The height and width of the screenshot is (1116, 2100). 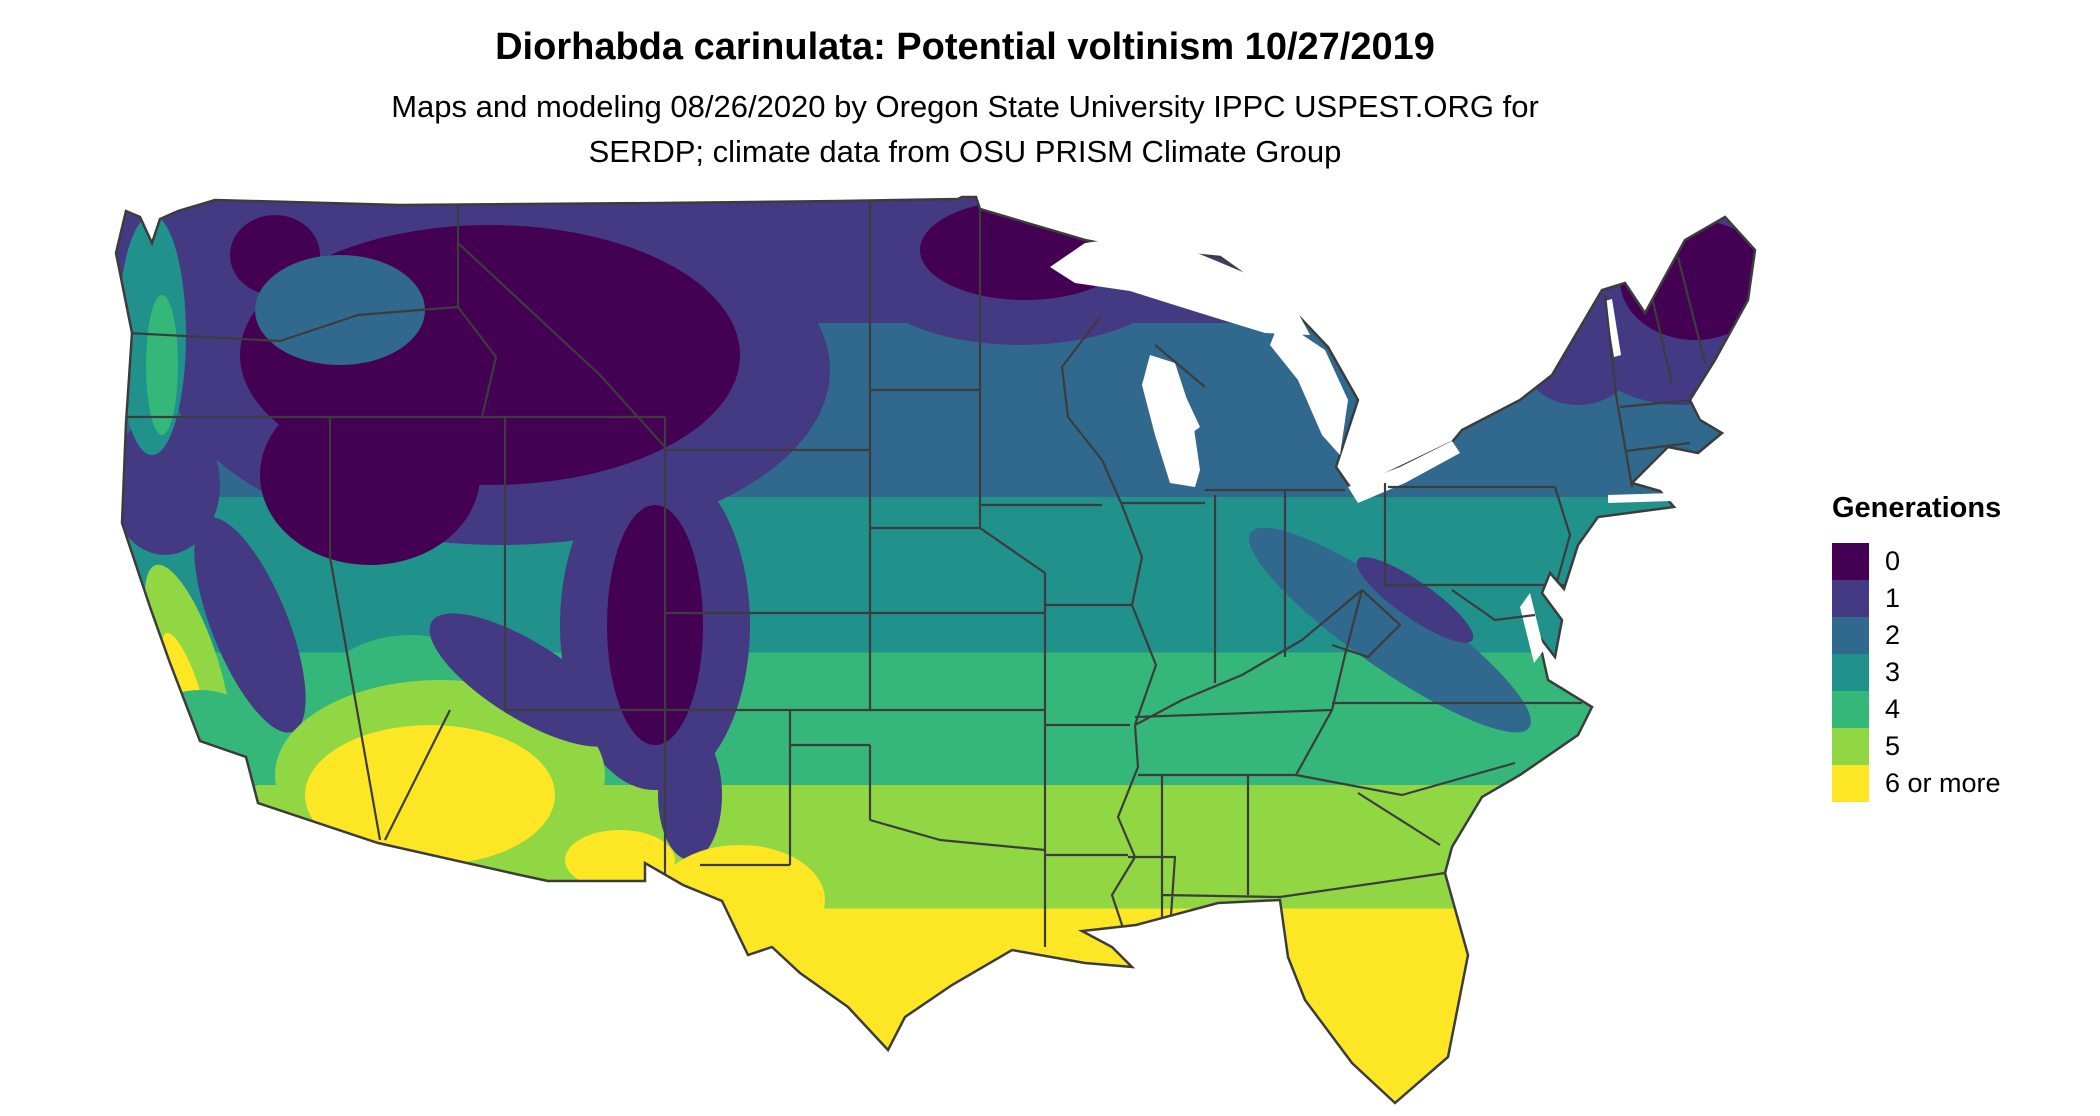 What do you see at coordinates (1916, 561) in the screenshot?
I see `legend-row-0: 0` at bounding box center [1916, 561].